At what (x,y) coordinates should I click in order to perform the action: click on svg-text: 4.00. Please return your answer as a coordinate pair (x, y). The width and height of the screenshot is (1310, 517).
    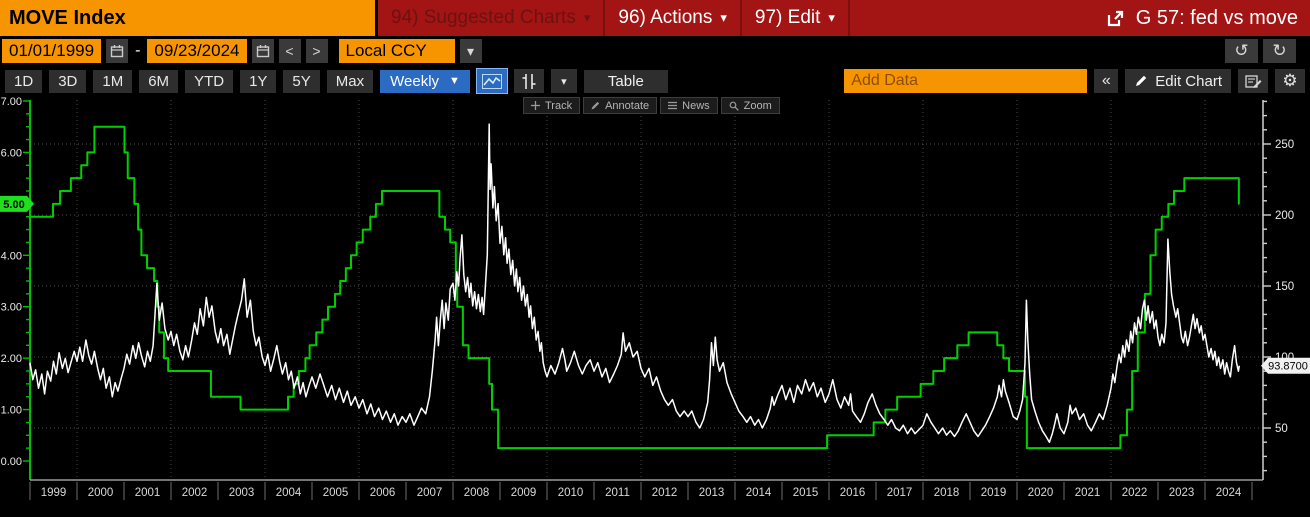
    Looking at the image, I should click on (11, 256).